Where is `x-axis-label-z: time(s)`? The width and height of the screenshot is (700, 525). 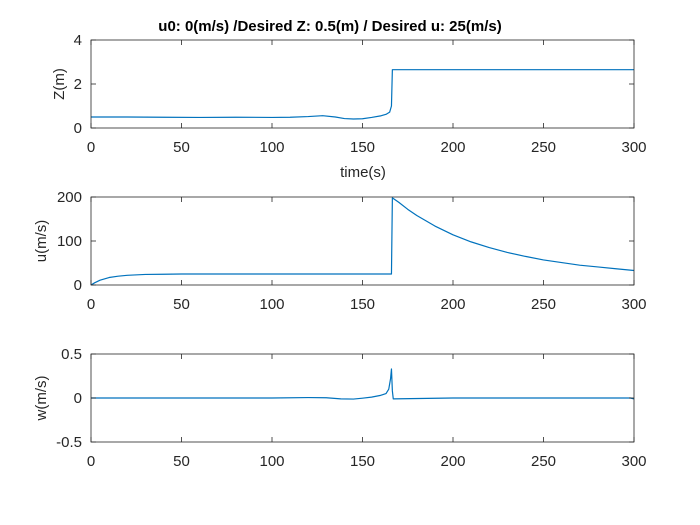 x-axis-label-z: time(s) is located at coordinates (363, 172).